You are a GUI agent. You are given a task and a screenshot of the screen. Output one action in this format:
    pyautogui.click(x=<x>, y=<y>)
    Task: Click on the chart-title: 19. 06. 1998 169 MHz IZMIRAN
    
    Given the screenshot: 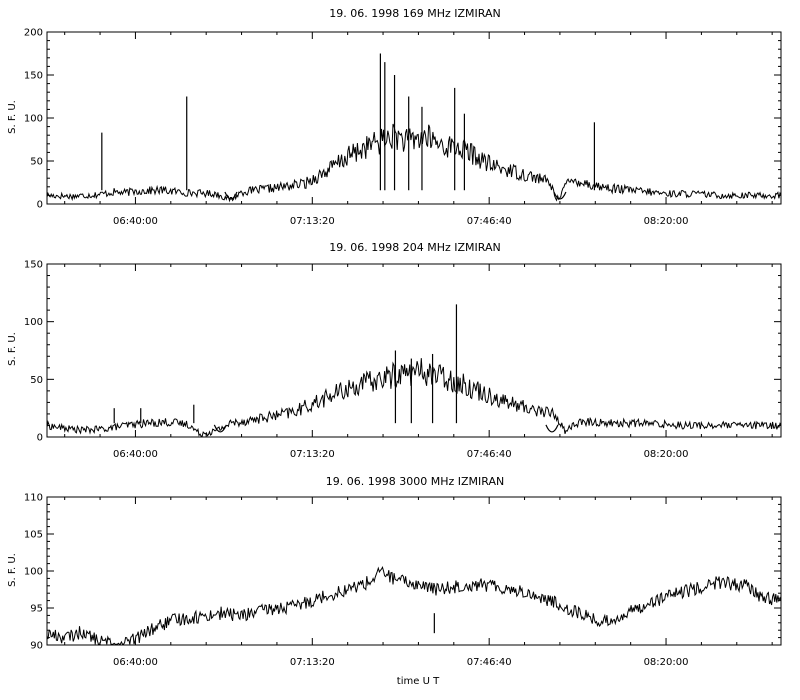 What is the action you would take?
    pyautogui.click(x=414, y=13)
    